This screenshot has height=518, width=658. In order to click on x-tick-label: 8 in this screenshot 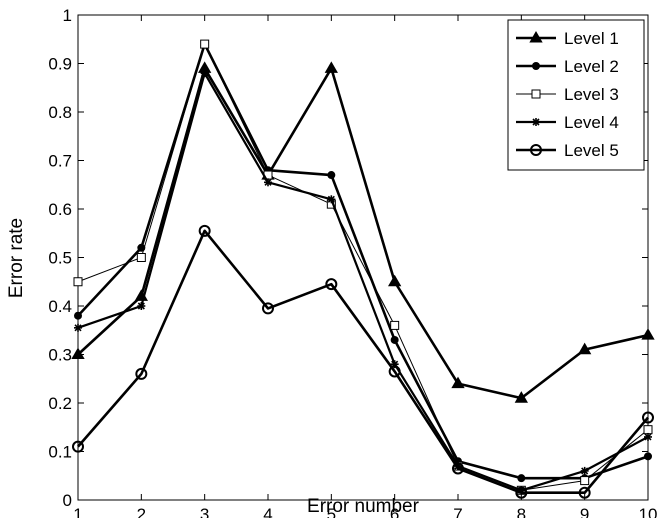, I will do `click(521, 511)`.